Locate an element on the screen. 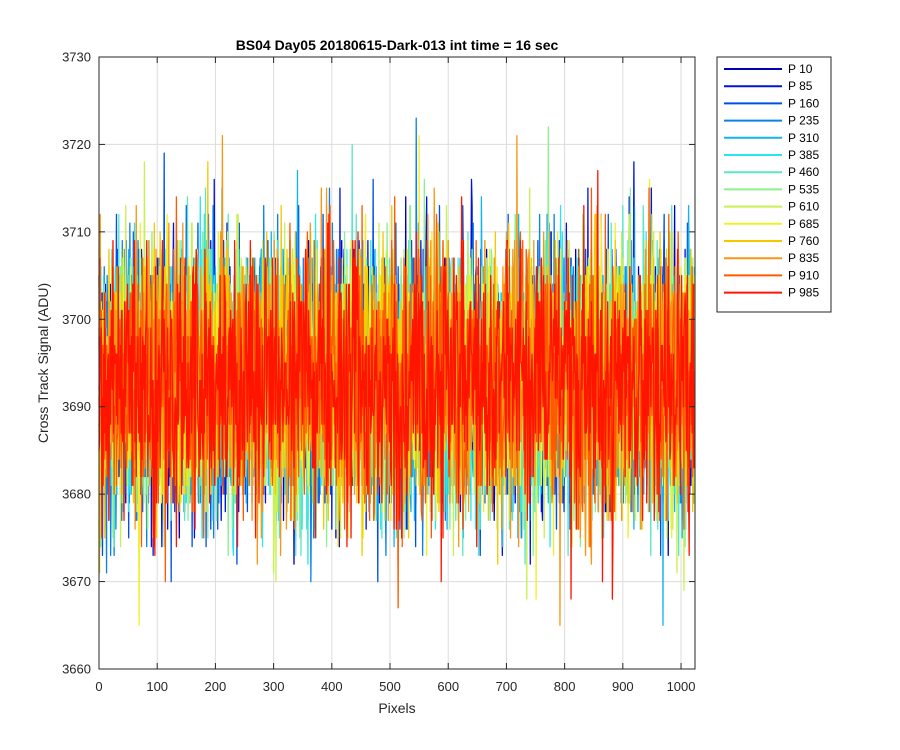 Image resolution: width=900 pixels, height=750 pixels. legend-item: P 310 is located at coordinates (771, 138).